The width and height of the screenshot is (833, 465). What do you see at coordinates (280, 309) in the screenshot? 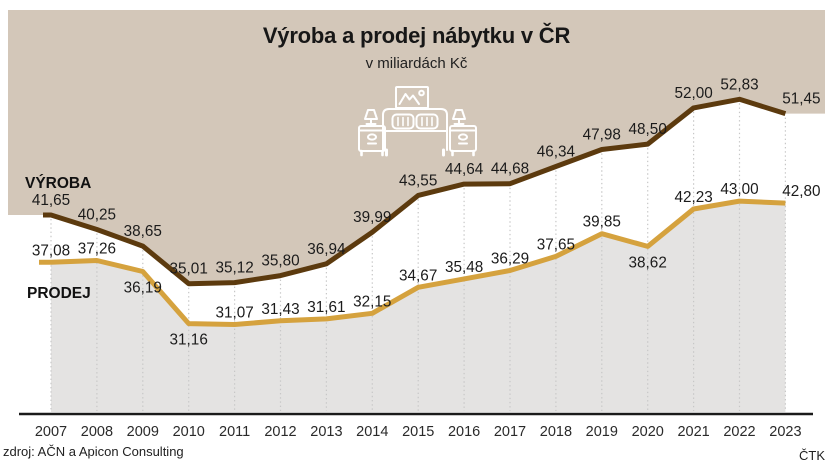
I see `prodej-value-label: 31,43` at bounding box center [280, 309].